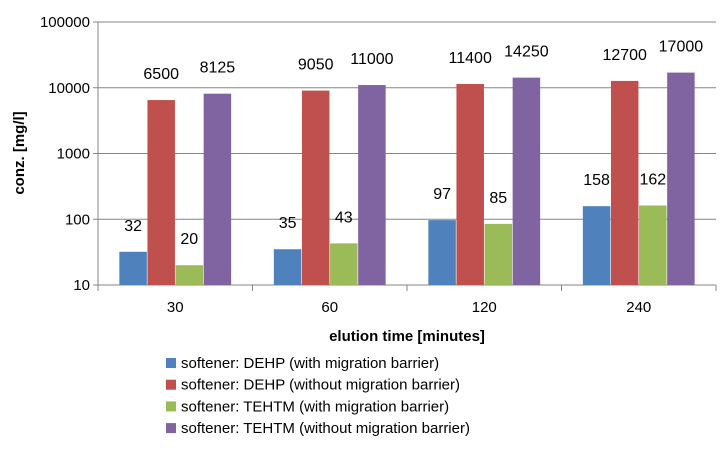 The height and width of the screenshot is (466, 727). What do you see at coordinates (69, 88) in the screenshot?
I see `y-tick-label: 10000` at bounding box center [69, 88].